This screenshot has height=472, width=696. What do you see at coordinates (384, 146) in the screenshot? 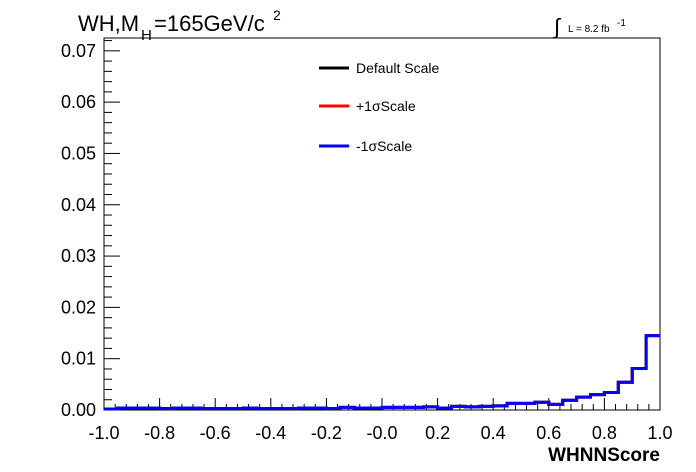
I see `legend-label-2: -1σScale` at bounding box center [384, 146].